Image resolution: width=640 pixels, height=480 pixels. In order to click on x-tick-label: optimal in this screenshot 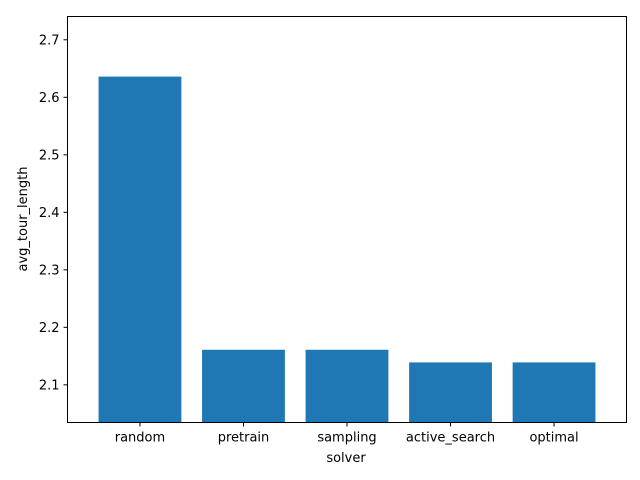, I will do `click(553, 438)`.